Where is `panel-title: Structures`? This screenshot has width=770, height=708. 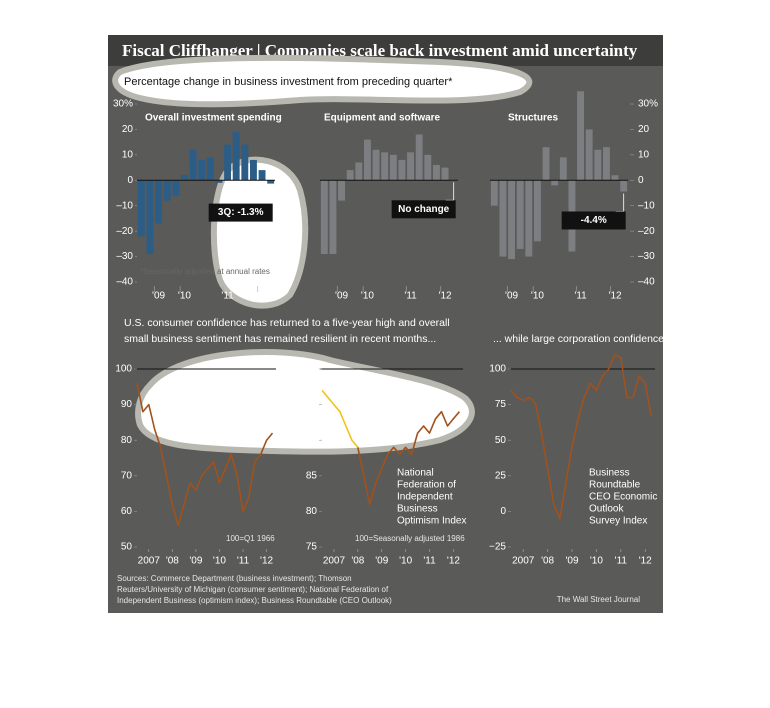
panel-title: Structures is located at coordinates (533, 118).